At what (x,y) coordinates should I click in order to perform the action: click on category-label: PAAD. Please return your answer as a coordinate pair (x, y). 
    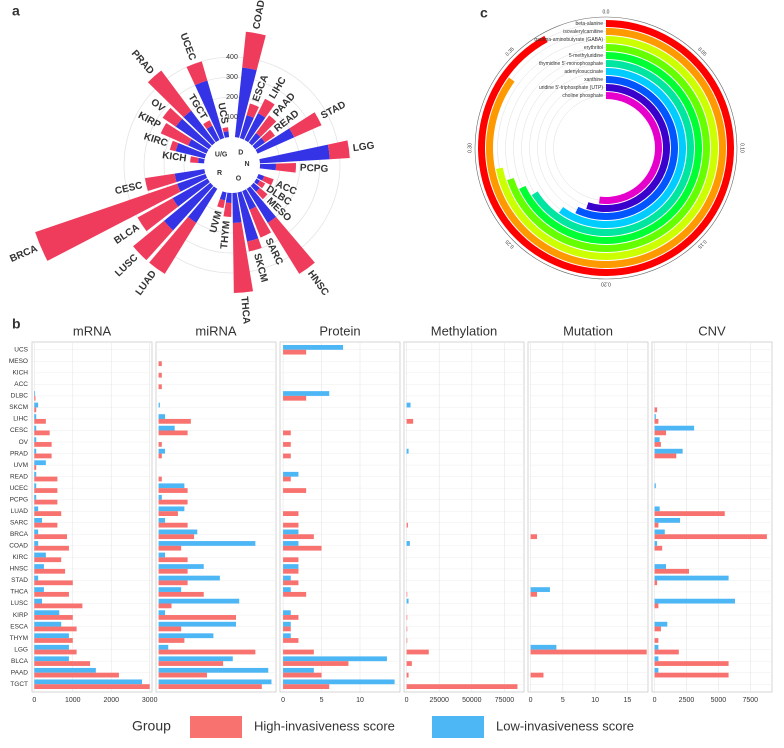
    Looking at the image, I should click on (20, 672).